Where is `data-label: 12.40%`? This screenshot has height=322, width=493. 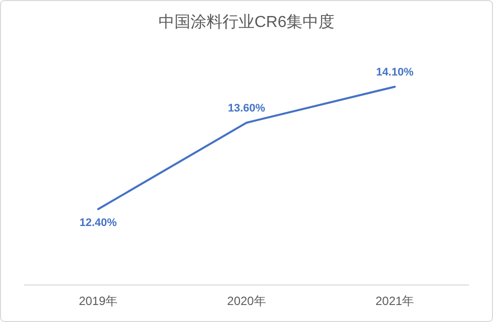
data-label: 12.40% is located at coordinates (99, 223).